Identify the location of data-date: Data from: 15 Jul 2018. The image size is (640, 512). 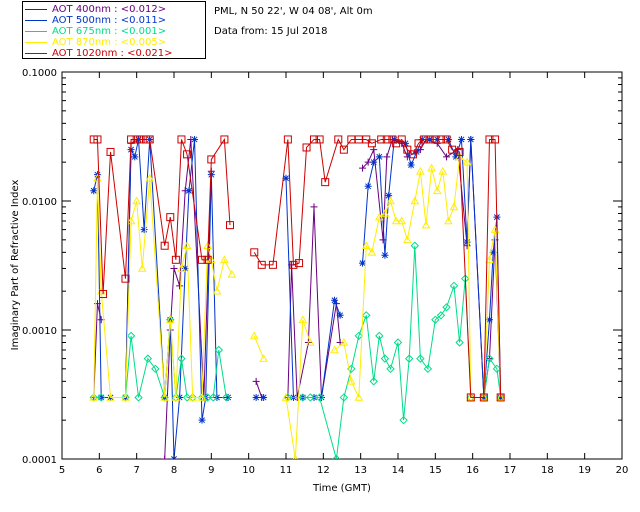
(271, 31).